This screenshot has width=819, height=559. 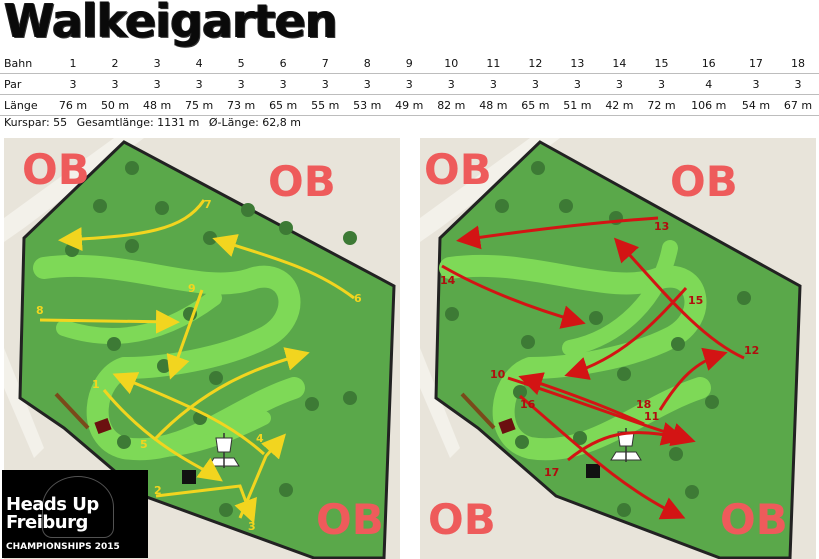 I want to click on logo-line-1: Heads Up, so click(x=52, y=504).